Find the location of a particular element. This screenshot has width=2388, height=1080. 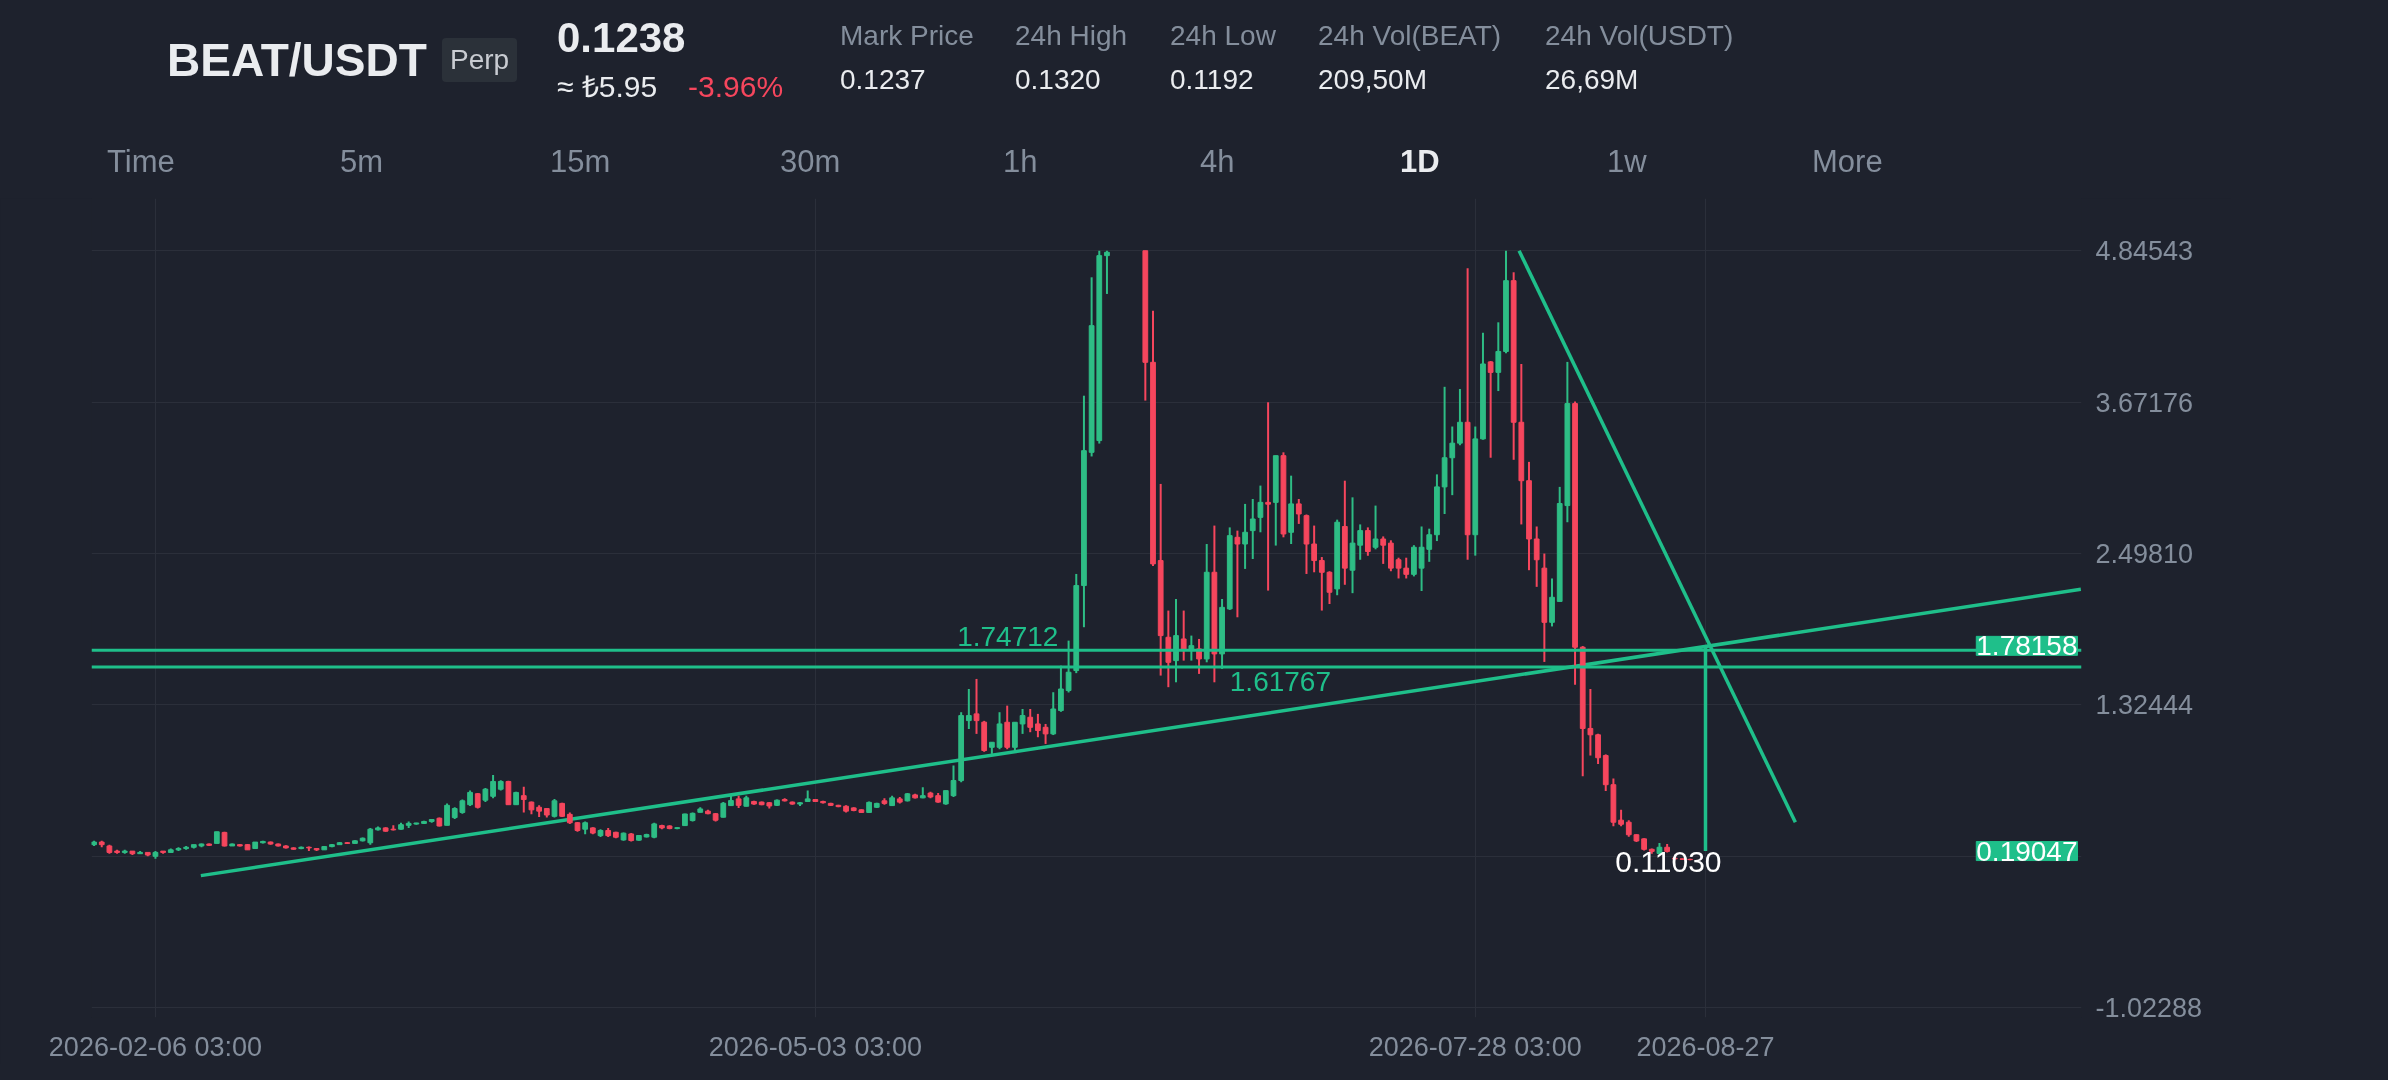

text: 0.1238 is located at coordinates (621, 38).